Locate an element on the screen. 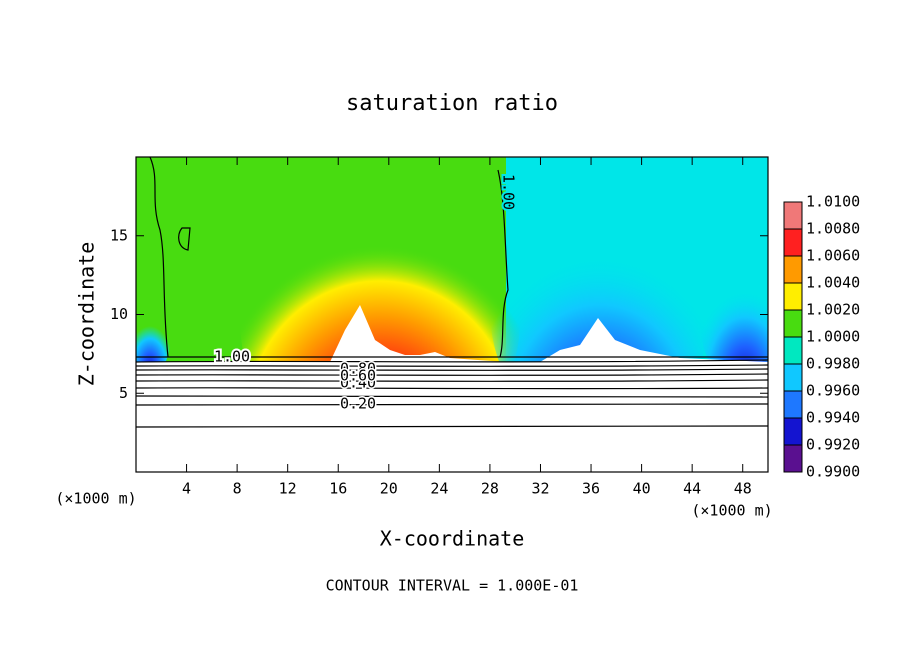  y-axis-label: Z-coordinate is located at coordinates (87, 314).